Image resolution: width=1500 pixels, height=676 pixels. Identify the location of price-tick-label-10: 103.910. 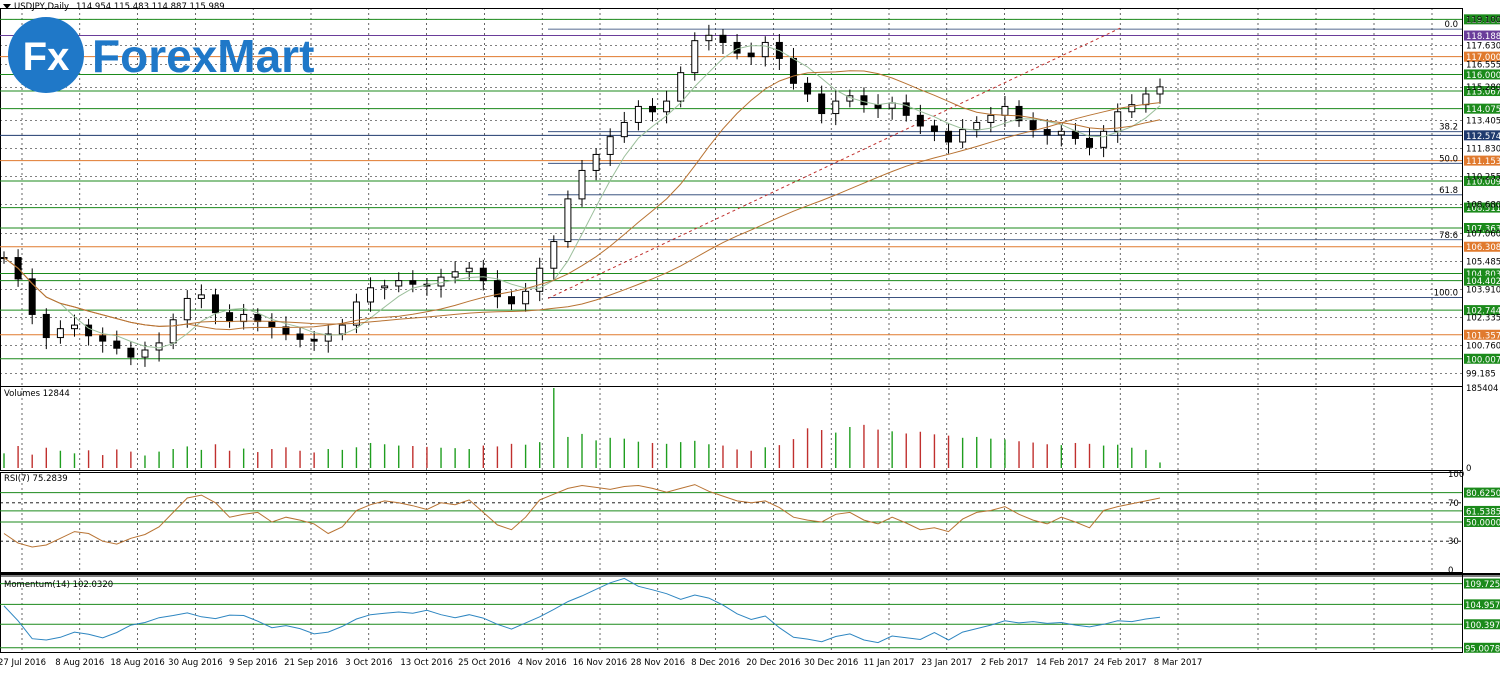
(1483, 290).